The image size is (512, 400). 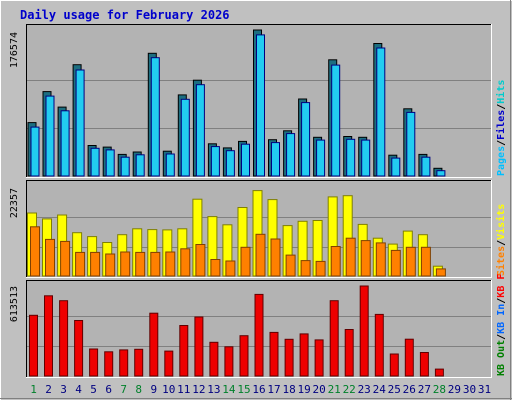 What do you see at coordinates (501, 240) in the screenshot?
I see `legend-middle: Sites/Visits` at bounding box center [501, 240].